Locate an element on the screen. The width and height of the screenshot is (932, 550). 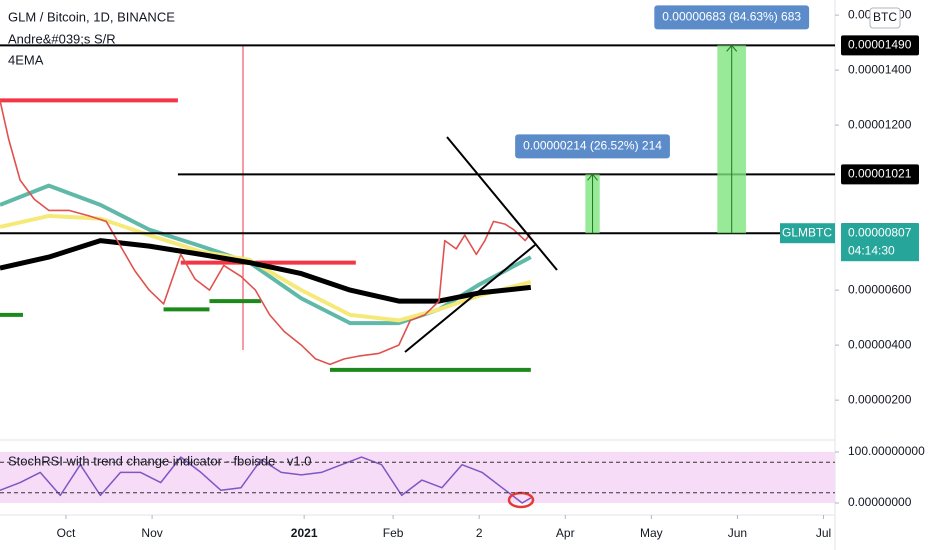
measure-label: 0.00000683 (84.63%) 683 is located at coordinates (731, 17).